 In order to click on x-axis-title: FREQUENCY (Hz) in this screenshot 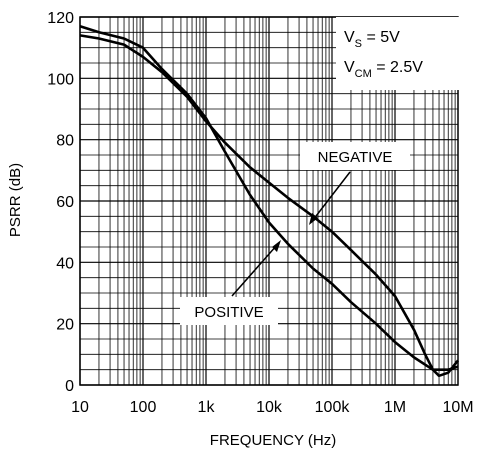, I will do `click(273, 440)`.